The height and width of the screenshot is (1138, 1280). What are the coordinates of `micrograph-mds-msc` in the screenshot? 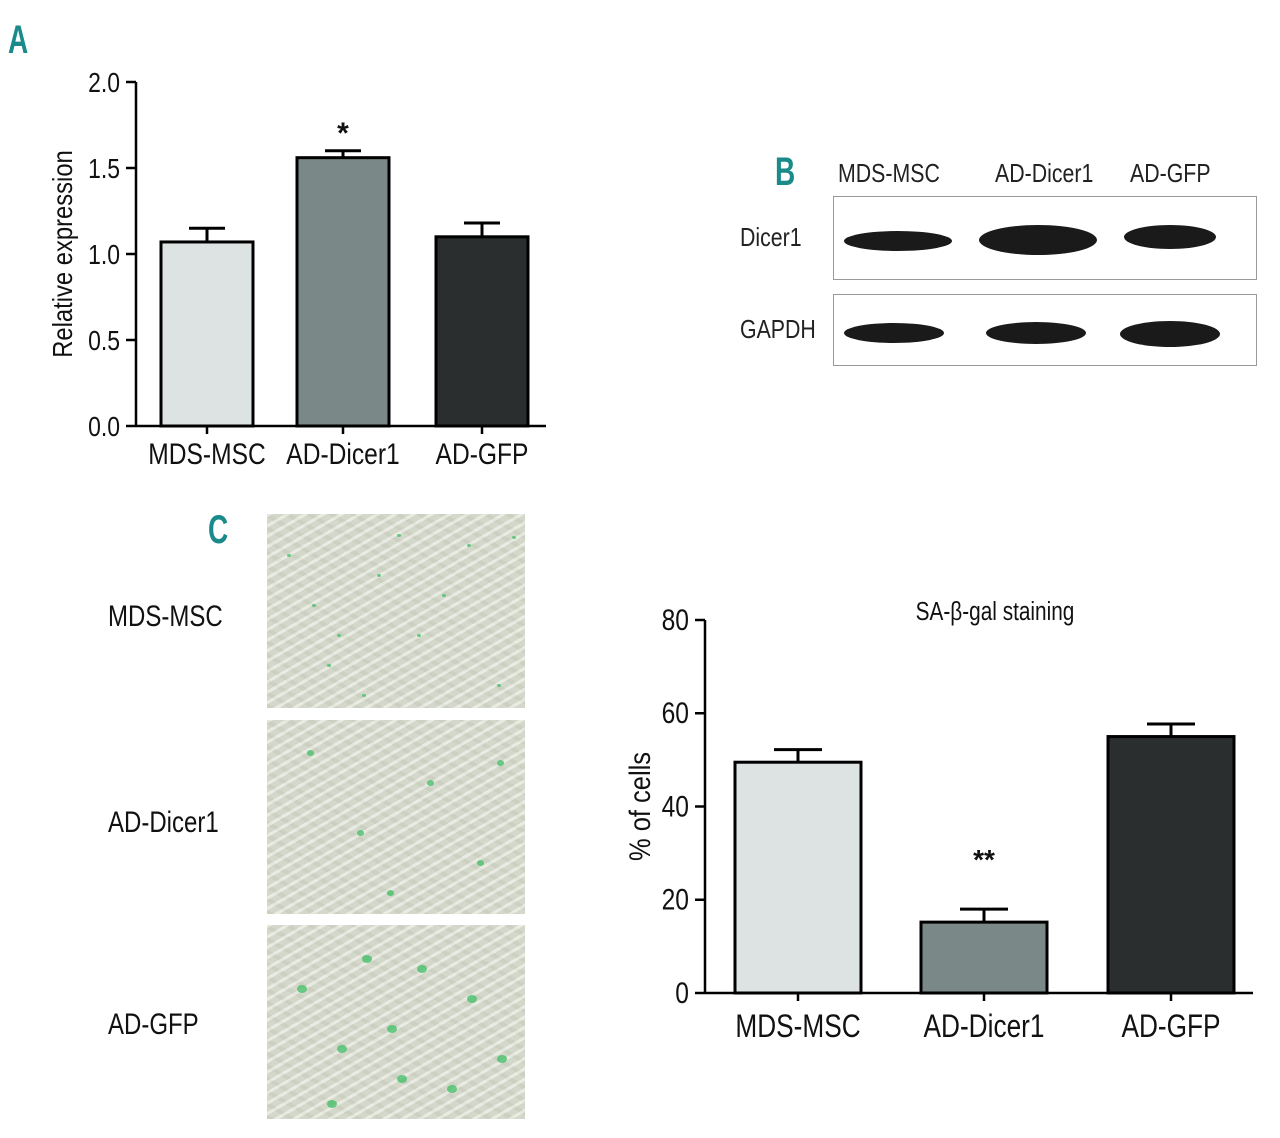 It's located at (396, 611).